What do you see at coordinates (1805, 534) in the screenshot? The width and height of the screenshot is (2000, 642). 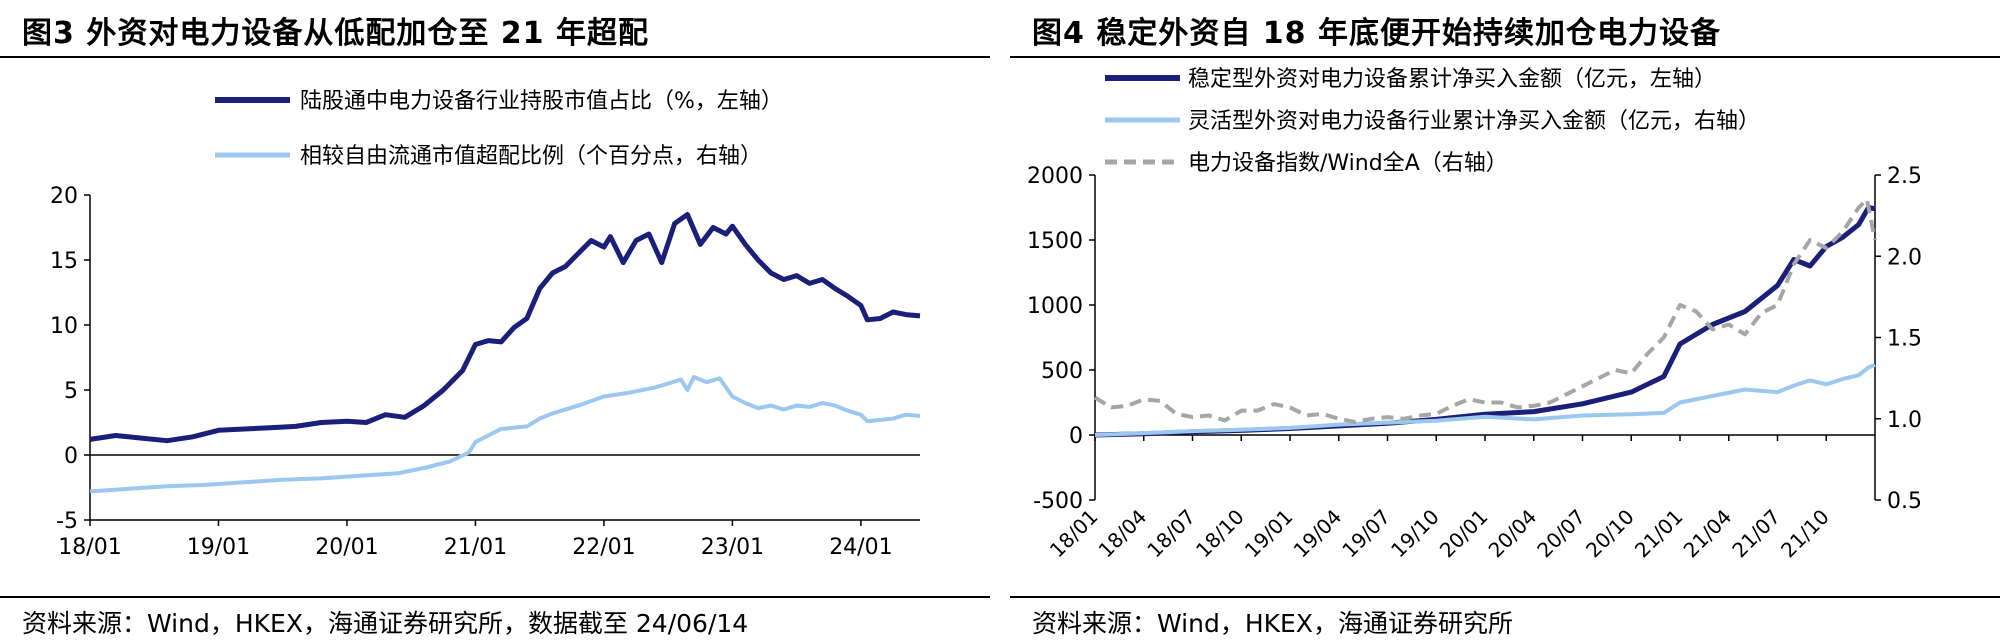 I see `x-tick-label: 21/10` at bounding box center [1805, 534].